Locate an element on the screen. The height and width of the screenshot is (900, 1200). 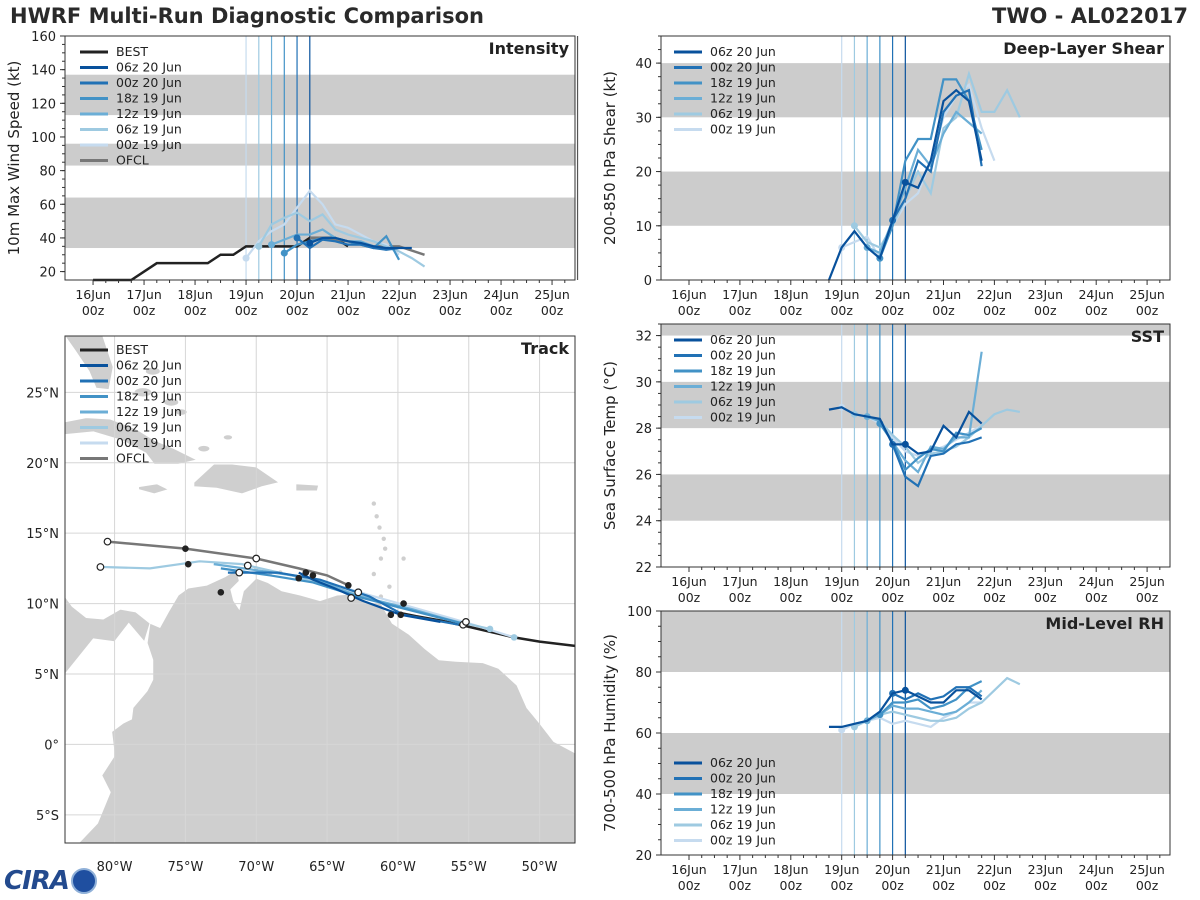
intensity-ytick-label: 100 is located at coordinates (43, 138).